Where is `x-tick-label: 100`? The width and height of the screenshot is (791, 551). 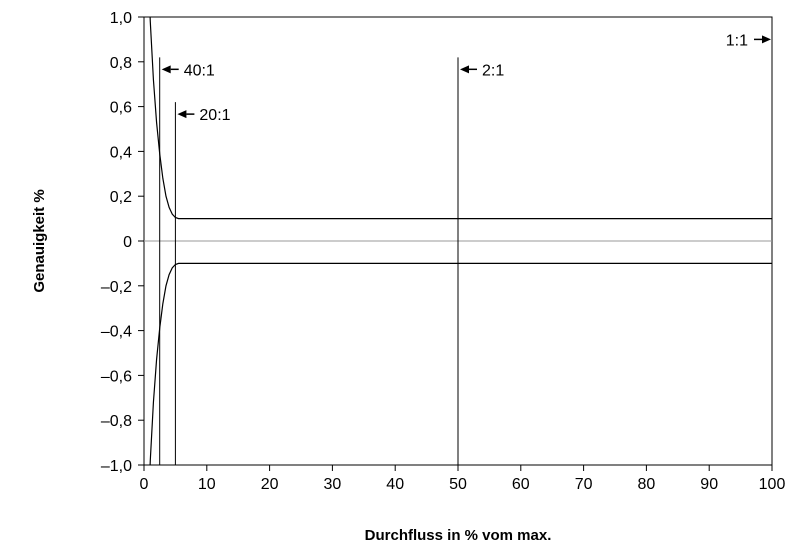
x-tick-label: 100 is located at coordinates (772, 484).